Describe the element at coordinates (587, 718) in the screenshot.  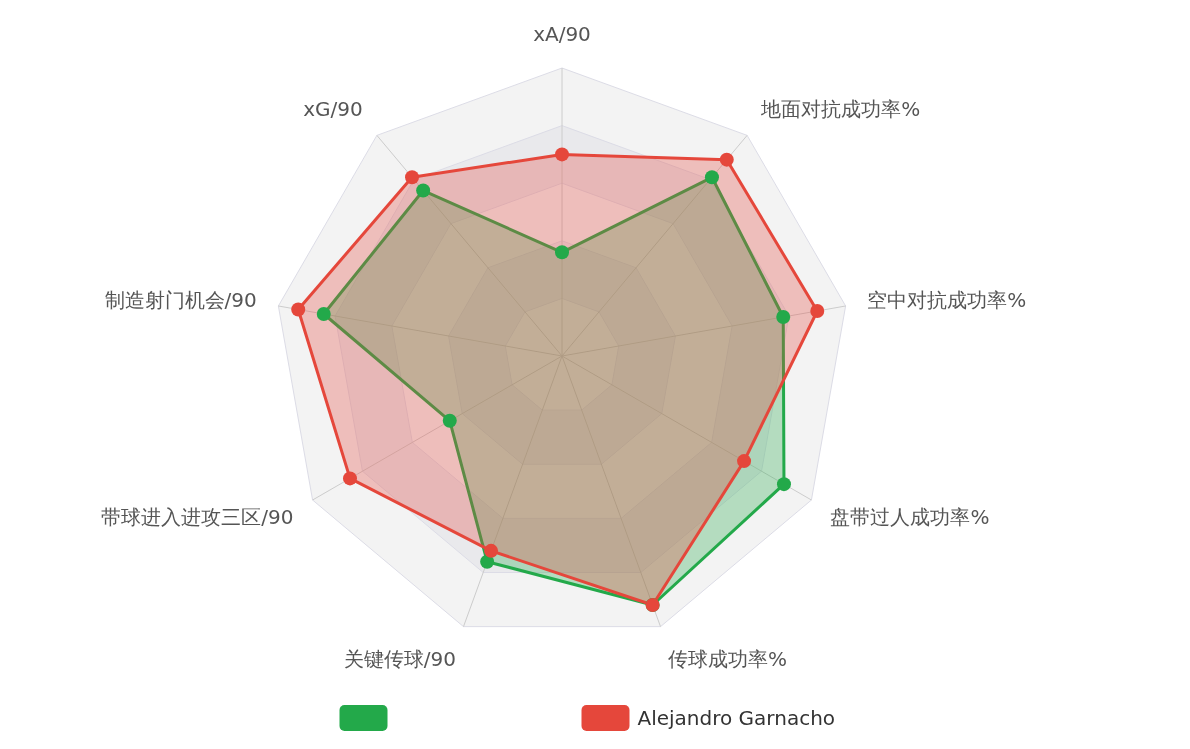
I see `legend: Alejandro Garnacho` at that location.